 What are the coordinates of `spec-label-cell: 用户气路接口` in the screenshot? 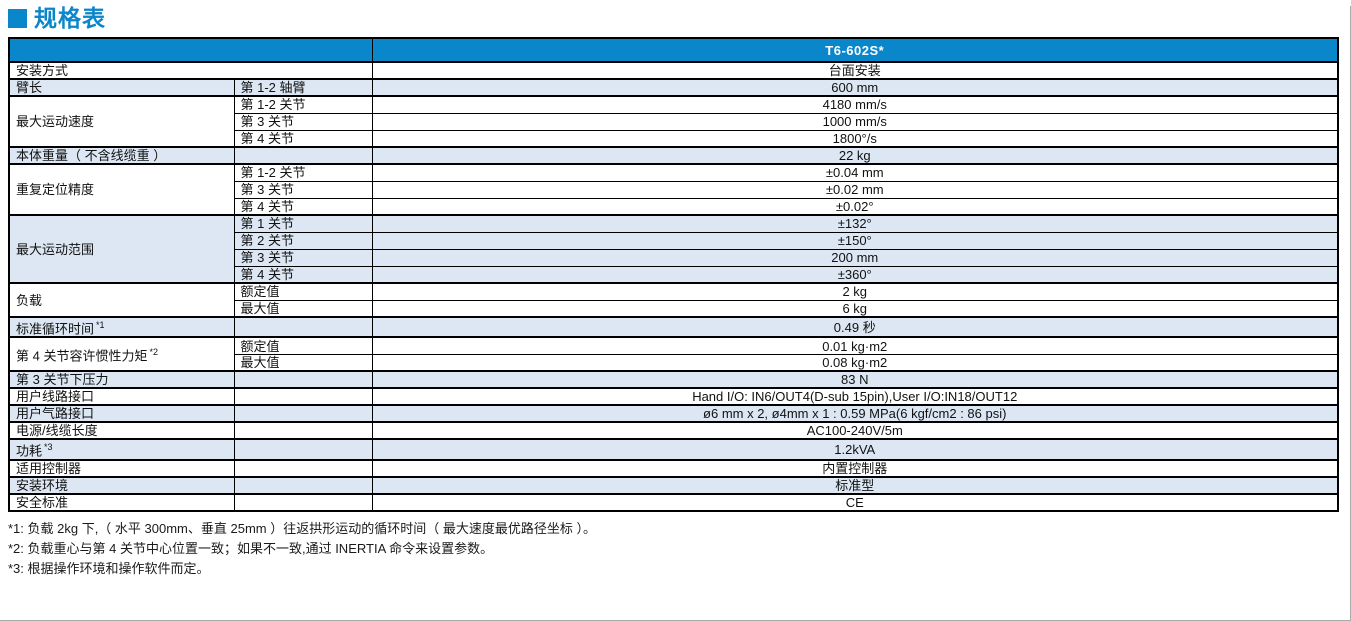 It's located at (121, 413).